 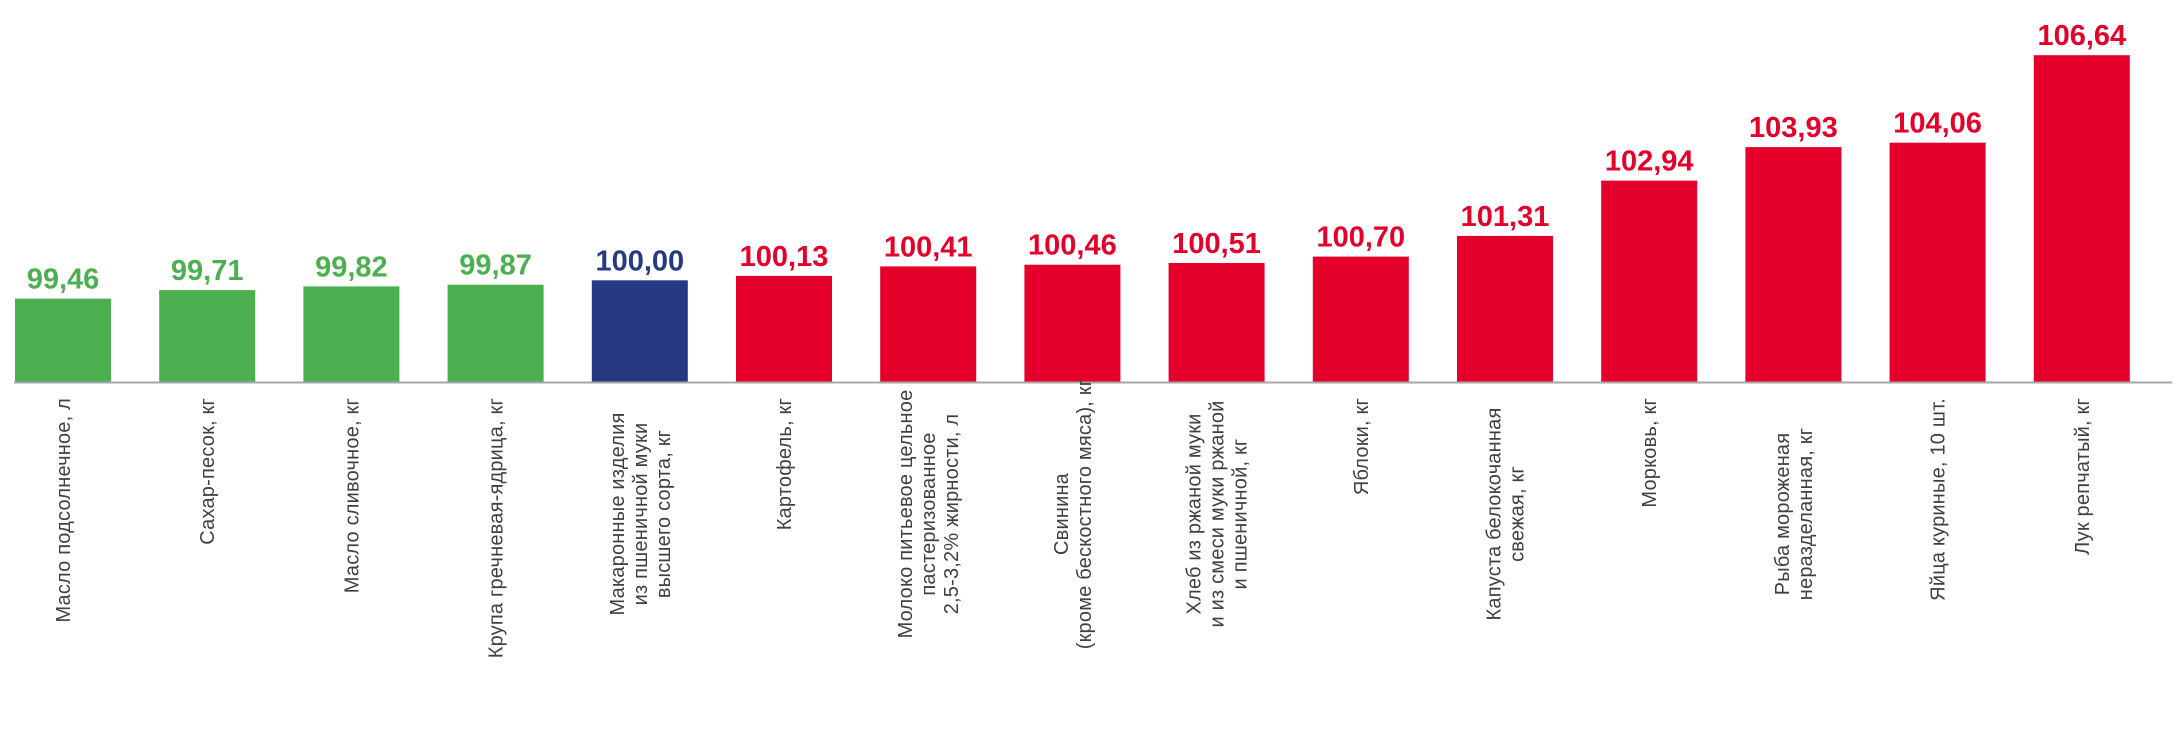 What do you see at coordinates (1085, 514) in the screenshot?
I see `category-label-8-line-2: (кроме бескостного мяса), кг` at bounding box center [1085, 514].